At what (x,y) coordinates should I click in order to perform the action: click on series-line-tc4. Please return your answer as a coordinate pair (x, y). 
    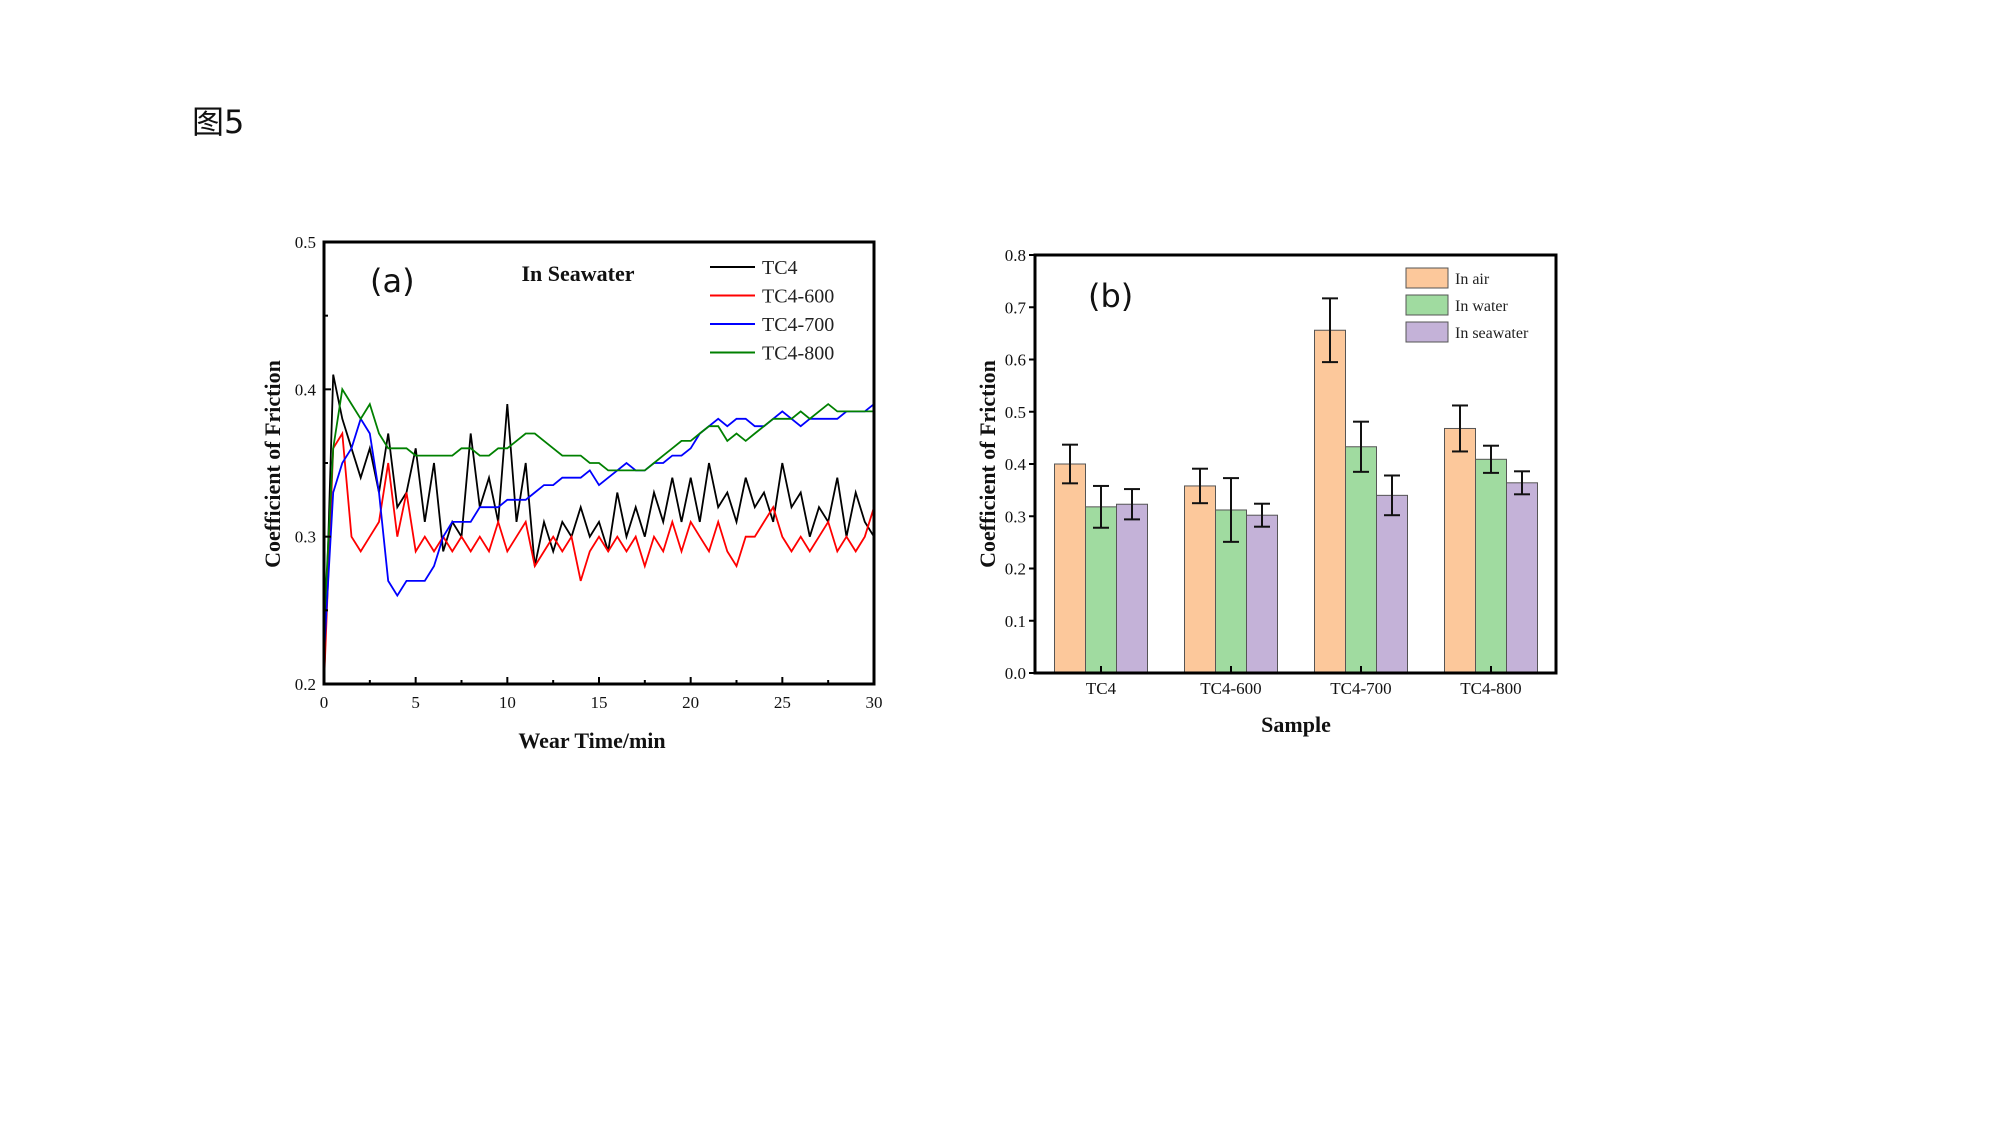
    Looking at the image, I should click on (599, 529).